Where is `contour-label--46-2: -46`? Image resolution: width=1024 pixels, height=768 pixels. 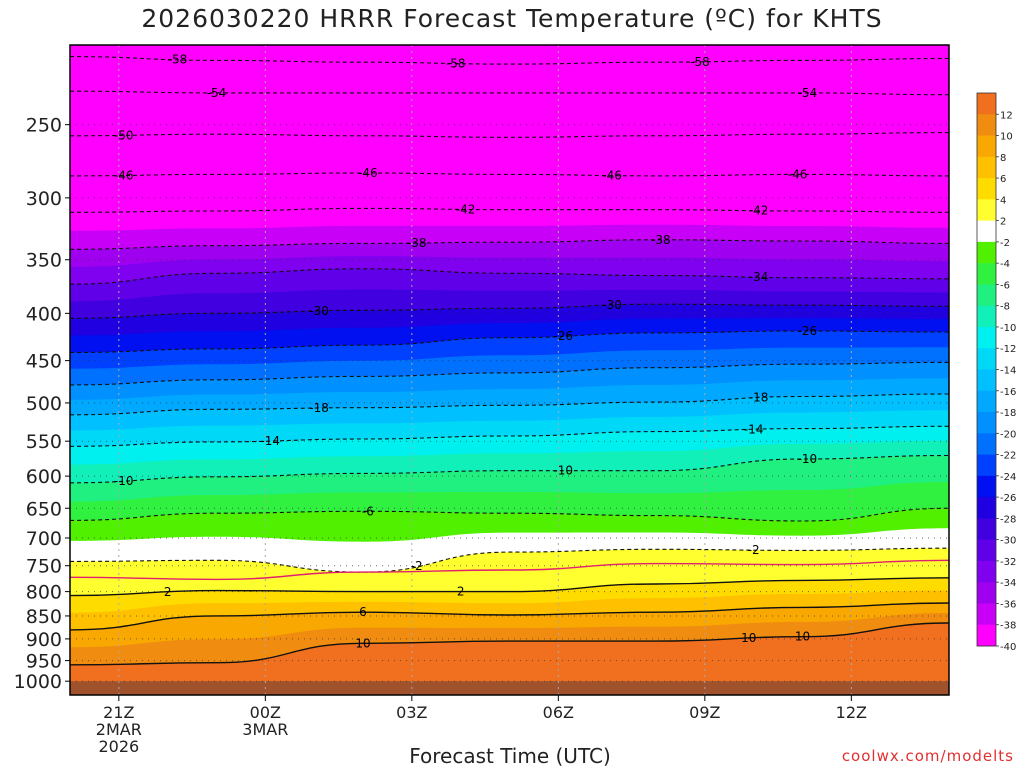 contour-label--46-2: -46 is located at coordinates (612, 176).